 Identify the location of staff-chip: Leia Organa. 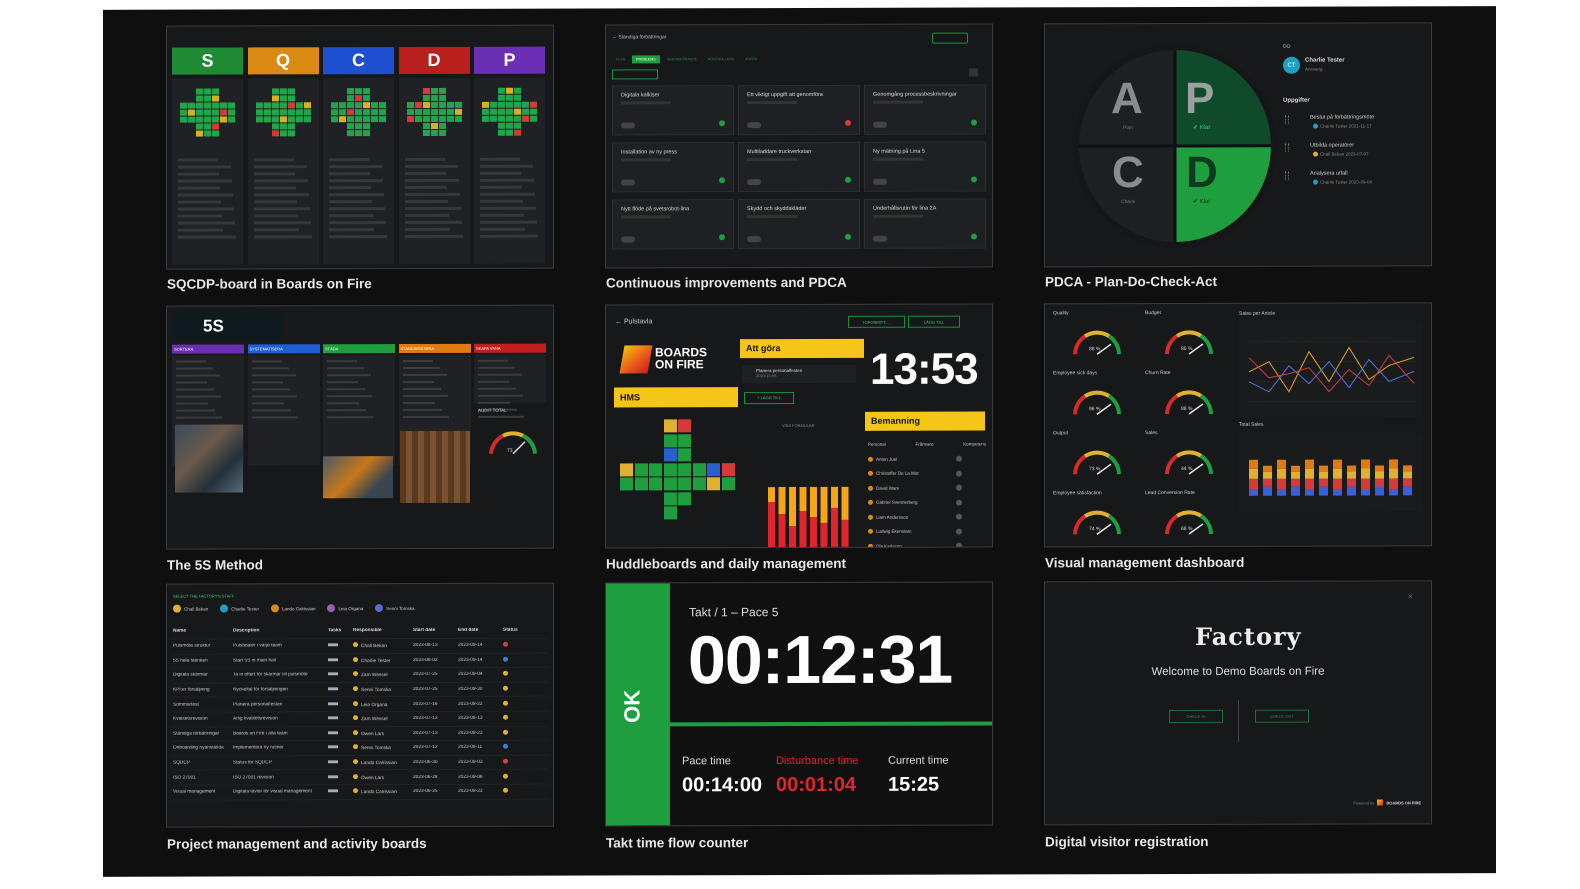
(345, 608).